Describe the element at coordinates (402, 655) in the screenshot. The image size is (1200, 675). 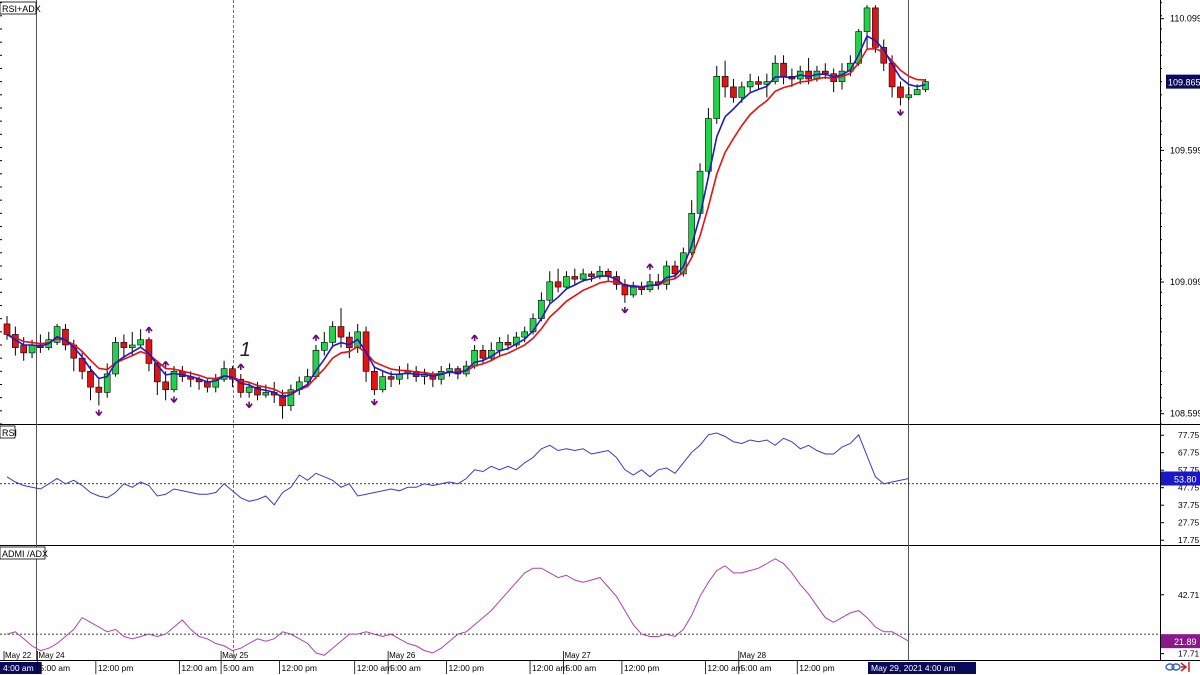
I see `date-label: May 26` at that location.